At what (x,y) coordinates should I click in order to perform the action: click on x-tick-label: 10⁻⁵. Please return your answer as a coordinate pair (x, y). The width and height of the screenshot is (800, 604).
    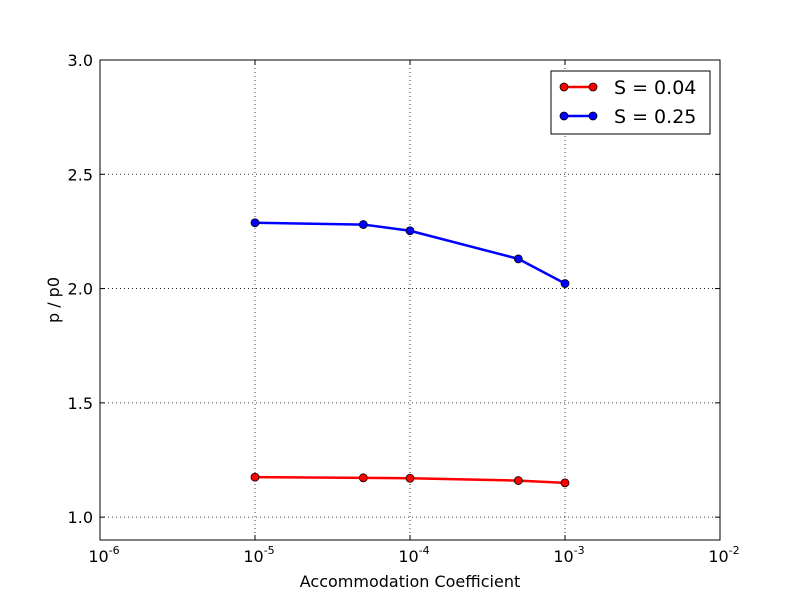
    Looking at the image, I should click on (258, 555).